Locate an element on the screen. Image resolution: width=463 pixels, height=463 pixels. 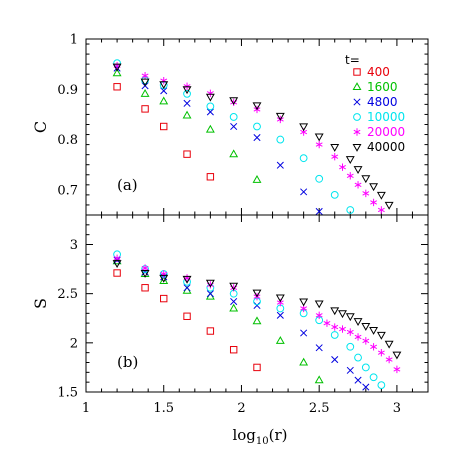
legend-label: 40000 is located at coordinates (386, 147).